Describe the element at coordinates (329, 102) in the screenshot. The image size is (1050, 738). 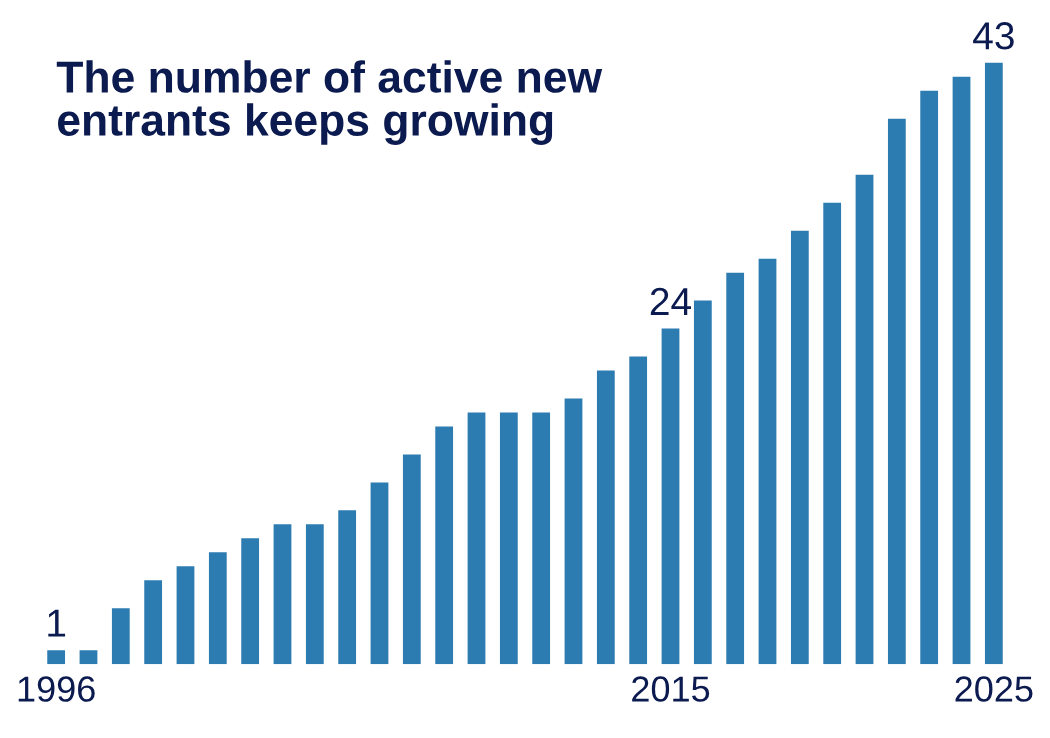
I see `chart-title: The number of active new entrants keeps growing` at that location.